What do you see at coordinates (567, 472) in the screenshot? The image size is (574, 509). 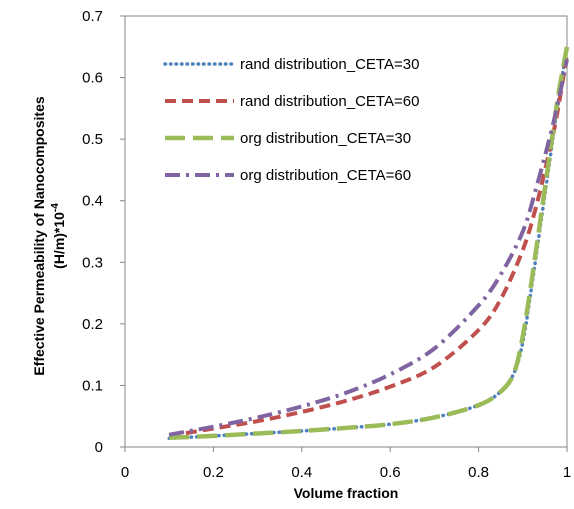 I see `x-tick-label: 1` at bounding box center [567, 472].